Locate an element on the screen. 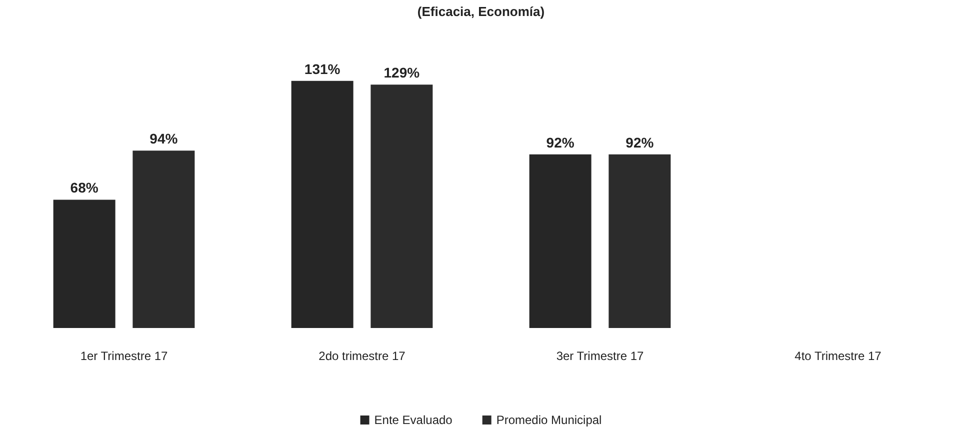  data-label: 131% is located at coordinates (322, 68).